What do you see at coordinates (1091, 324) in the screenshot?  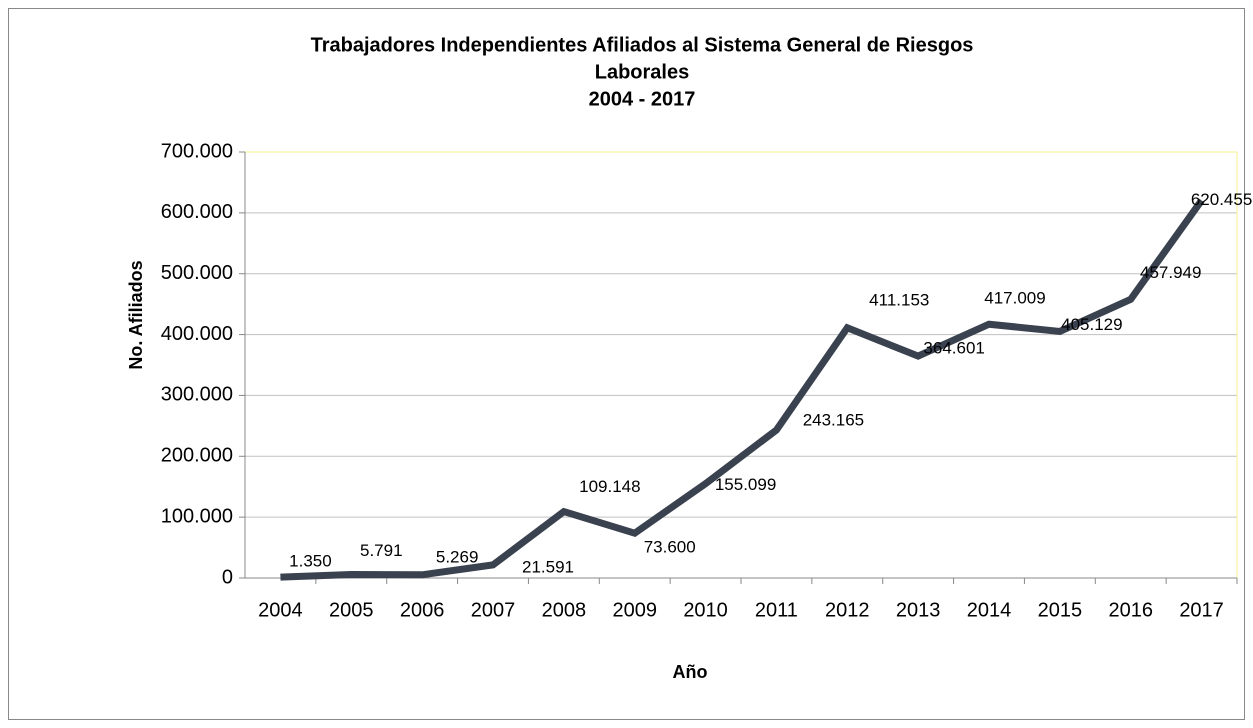 I see `data-label: 405.129` at bounding box center [1091, 324].